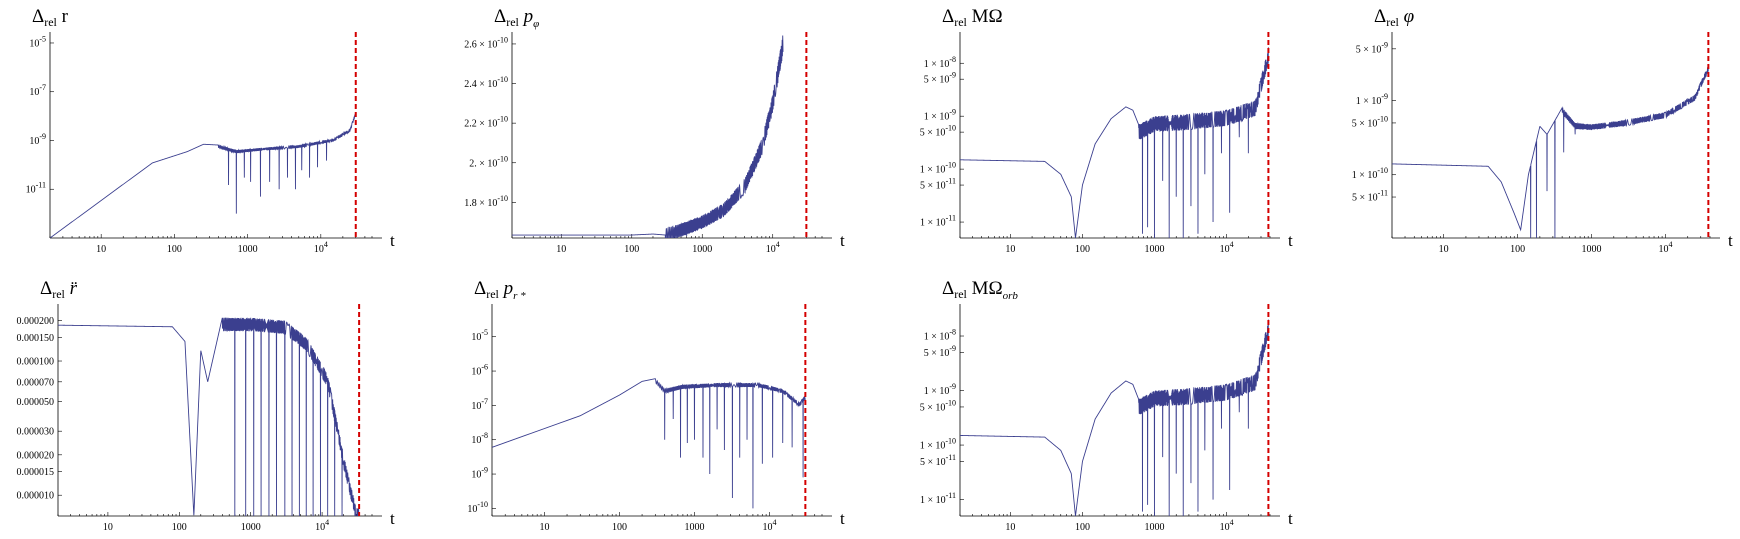 This screenshot has height=539, width=1740. I want to click on y-tick-label: 0.000050, so click(36, 402).